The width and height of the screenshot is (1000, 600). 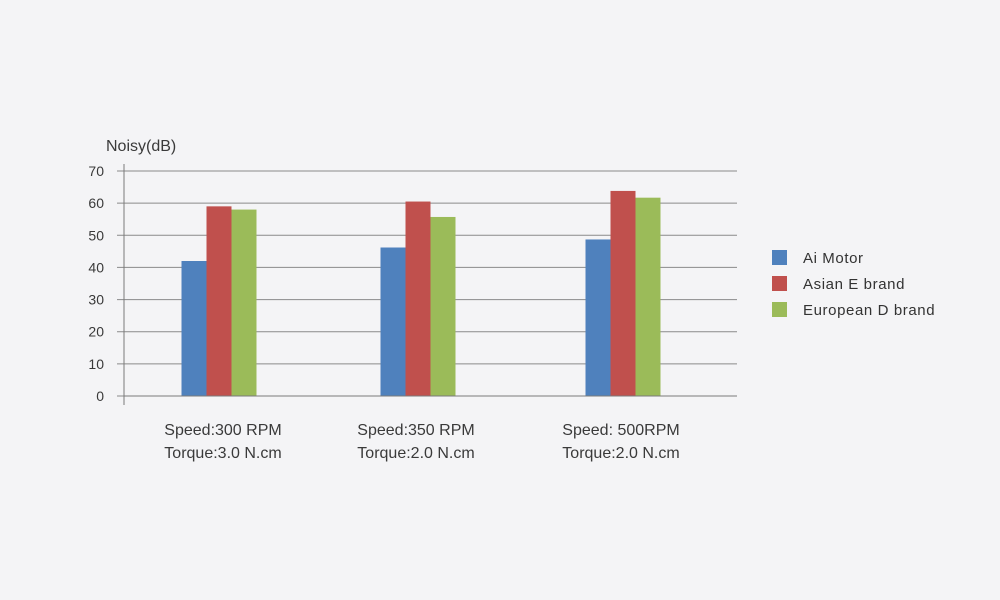 I want to click on y-tick-label: 0, so click(x=100, y=396).